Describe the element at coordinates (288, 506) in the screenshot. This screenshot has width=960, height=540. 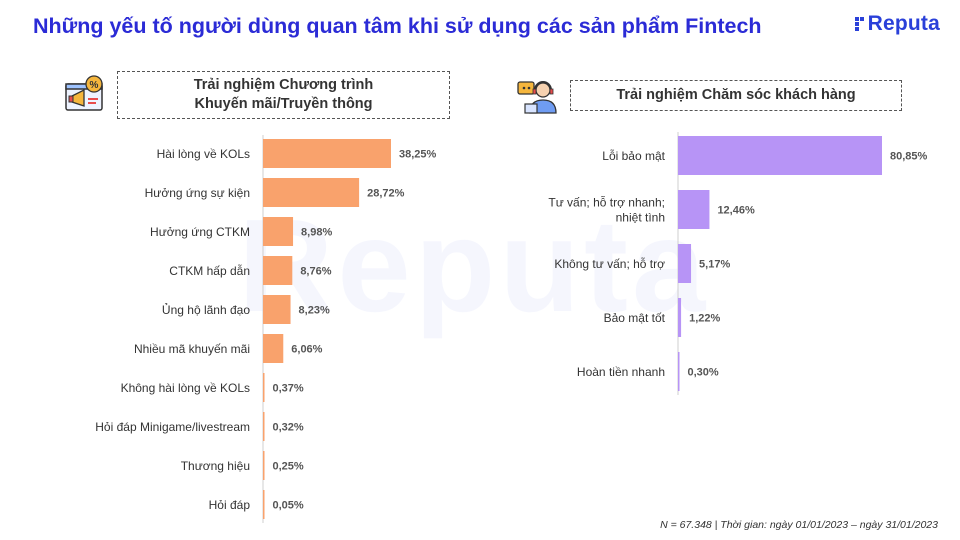
I see `left-value-label-9: 0,05%` at that location.